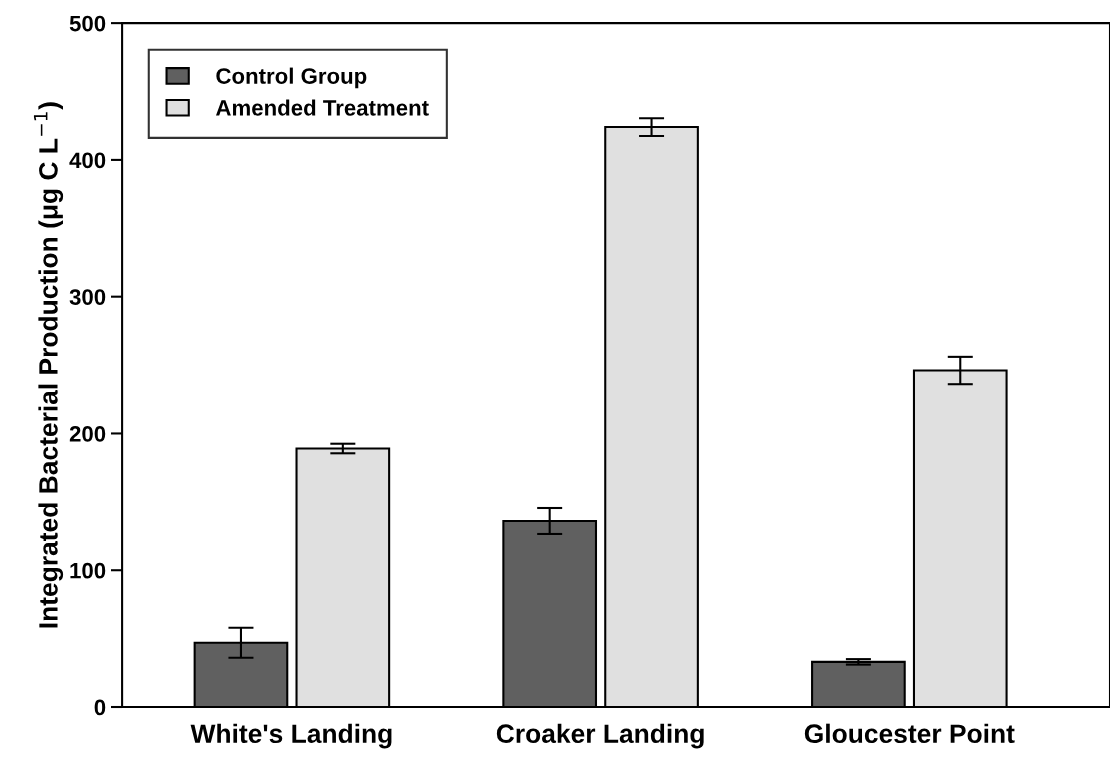 The image size is (1110, 771). What do you see at coordinates (909, 733) in the screenshot?
I see `x-tick-label: Gloucester Point` at bounding box center [909, 733].